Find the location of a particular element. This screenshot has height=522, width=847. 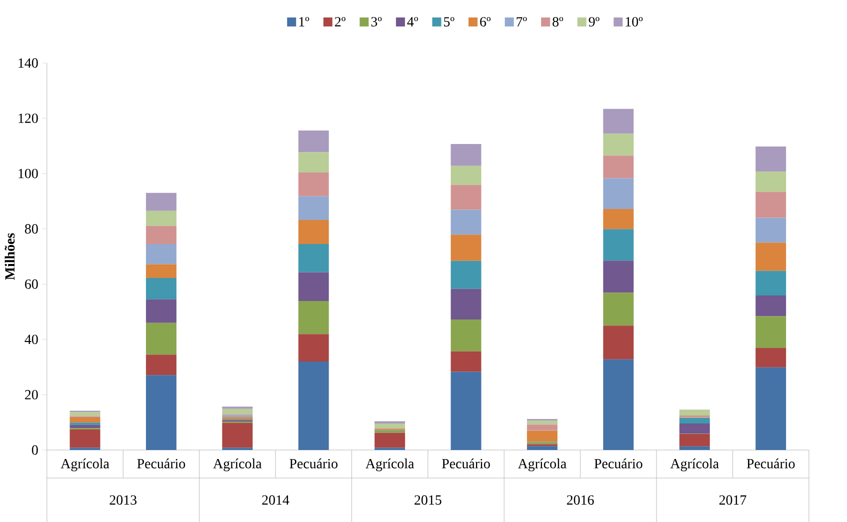

legend-label: 2º is located at coordinates (340, 21).